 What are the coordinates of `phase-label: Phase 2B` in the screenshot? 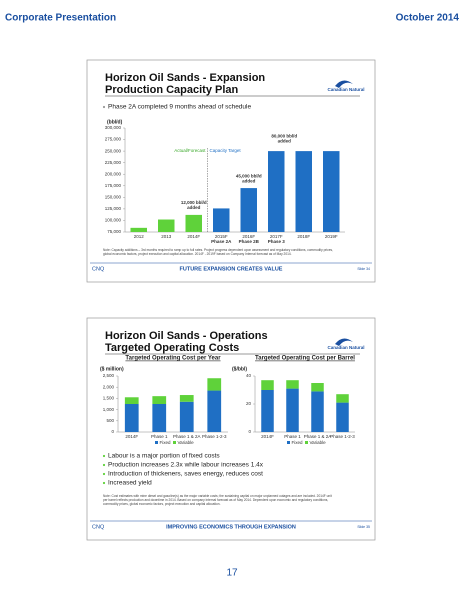 It's located at (249, 241).